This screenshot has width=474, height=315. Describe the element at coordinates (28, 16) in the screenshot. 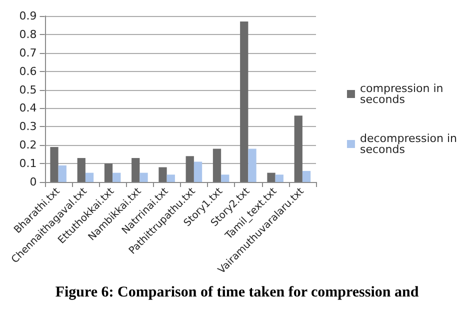

I see `y-tick-label: 0.9` at that location.